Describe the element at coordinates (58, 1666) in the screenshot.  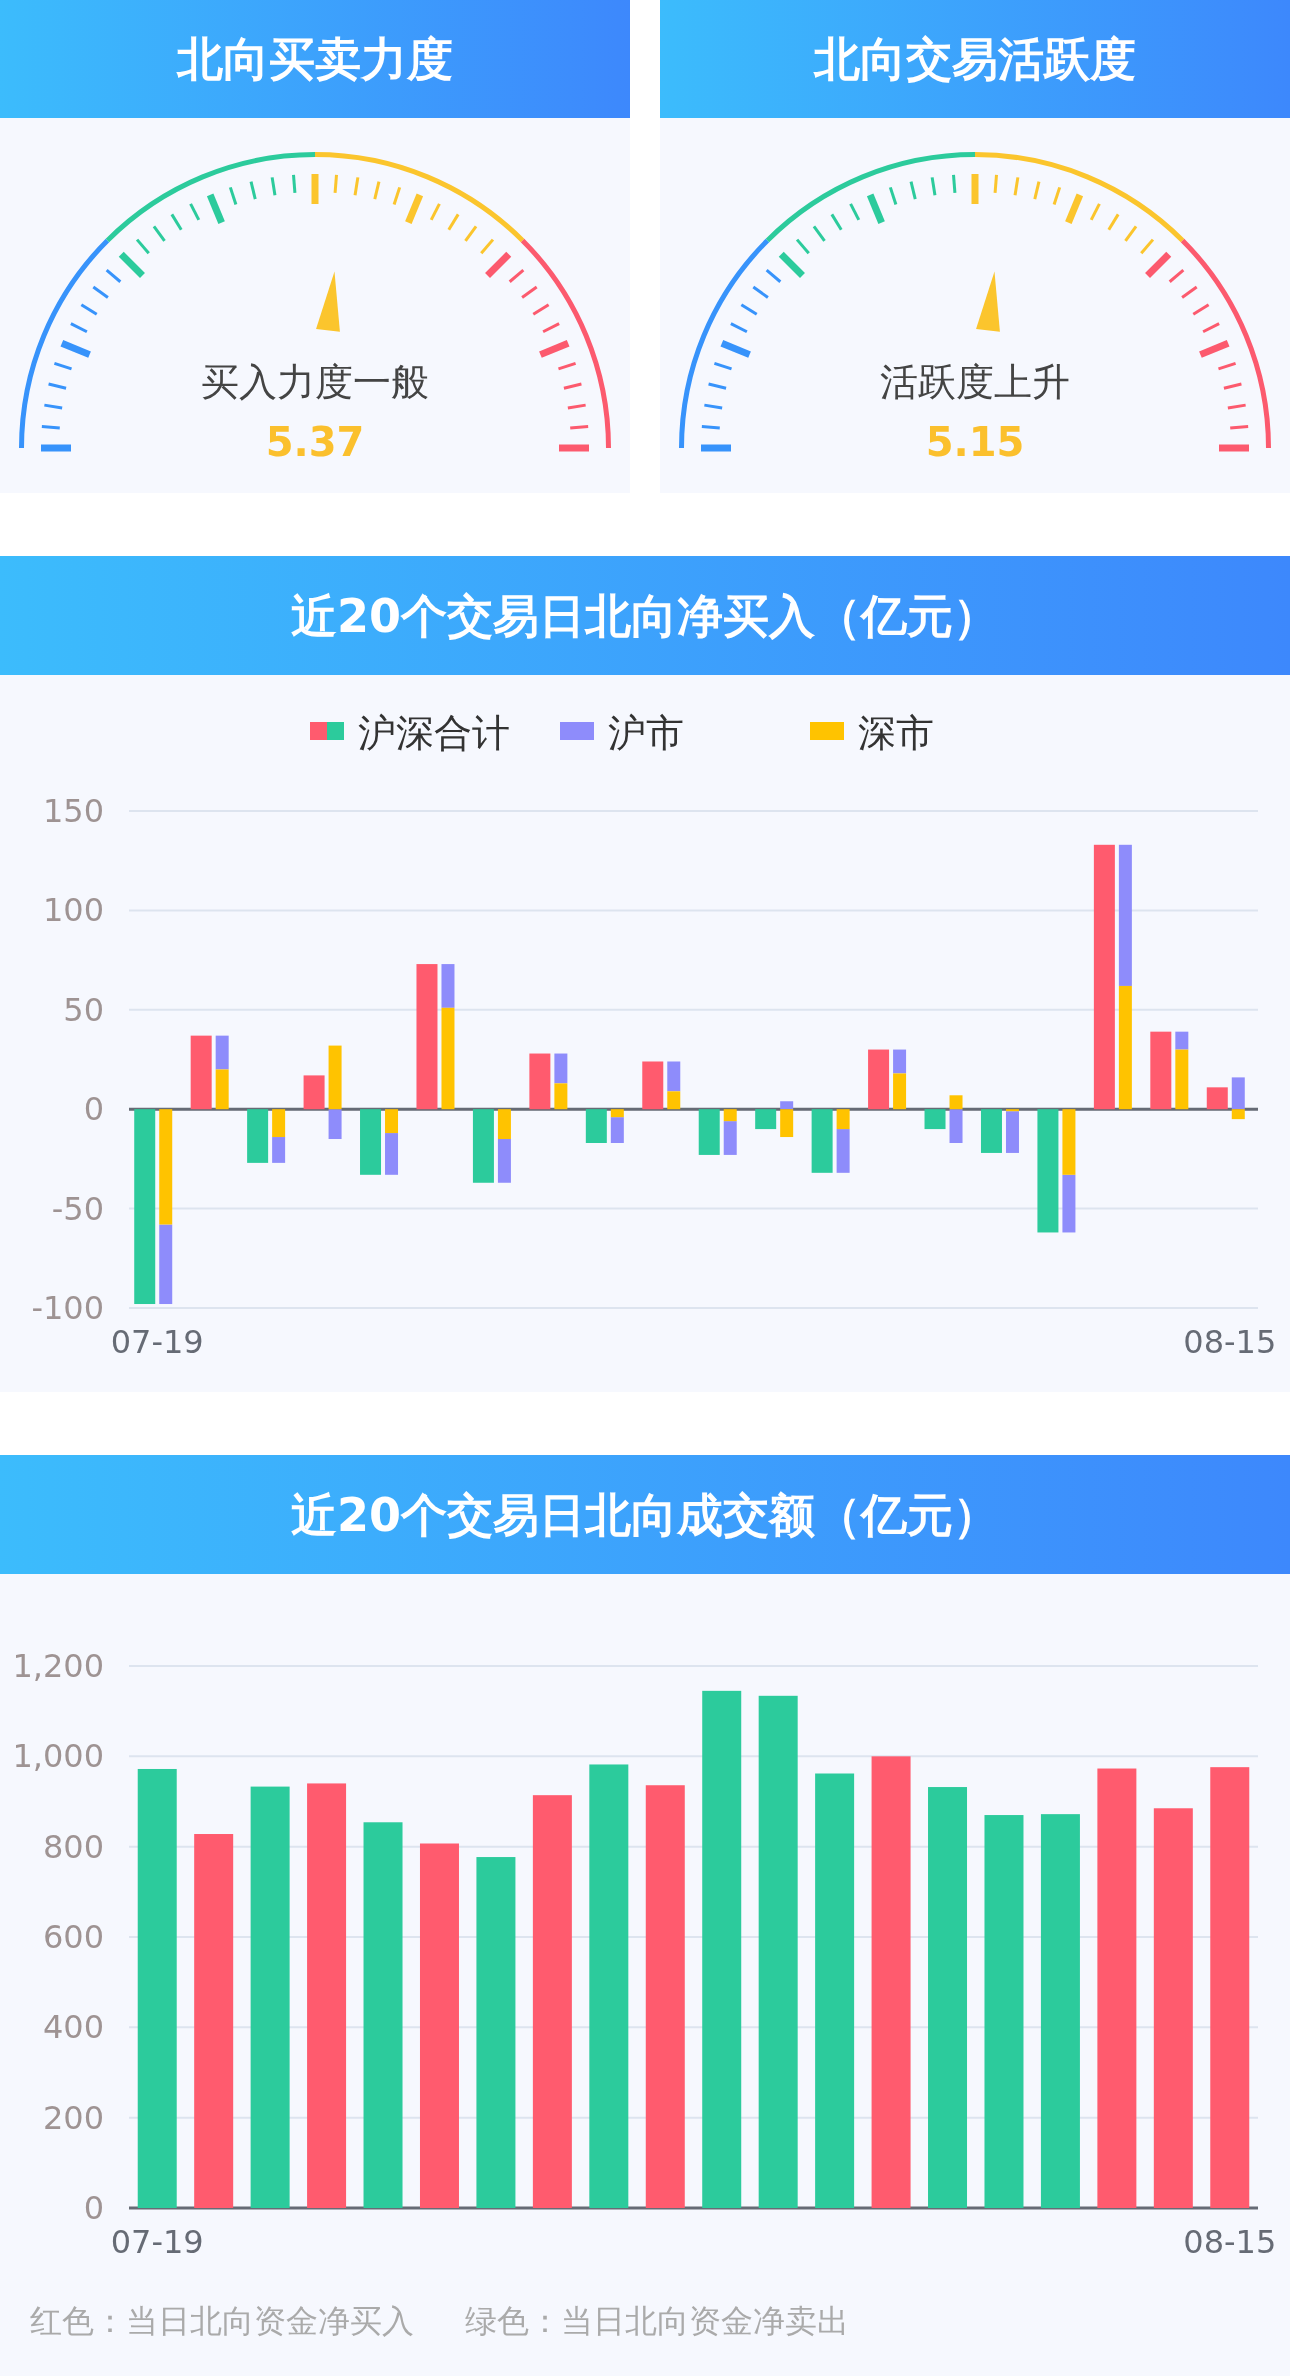
I see `y-tick-label: 1,200` at that location.